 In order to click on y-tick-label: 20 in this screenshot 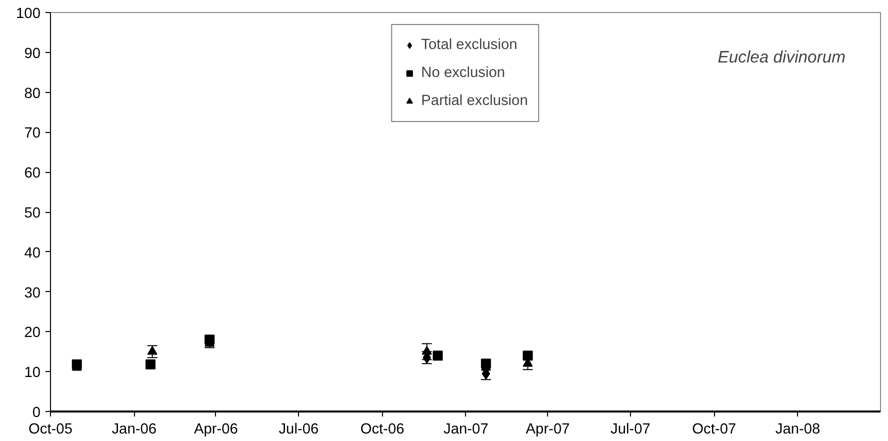, I will do `click(32, 333)`.